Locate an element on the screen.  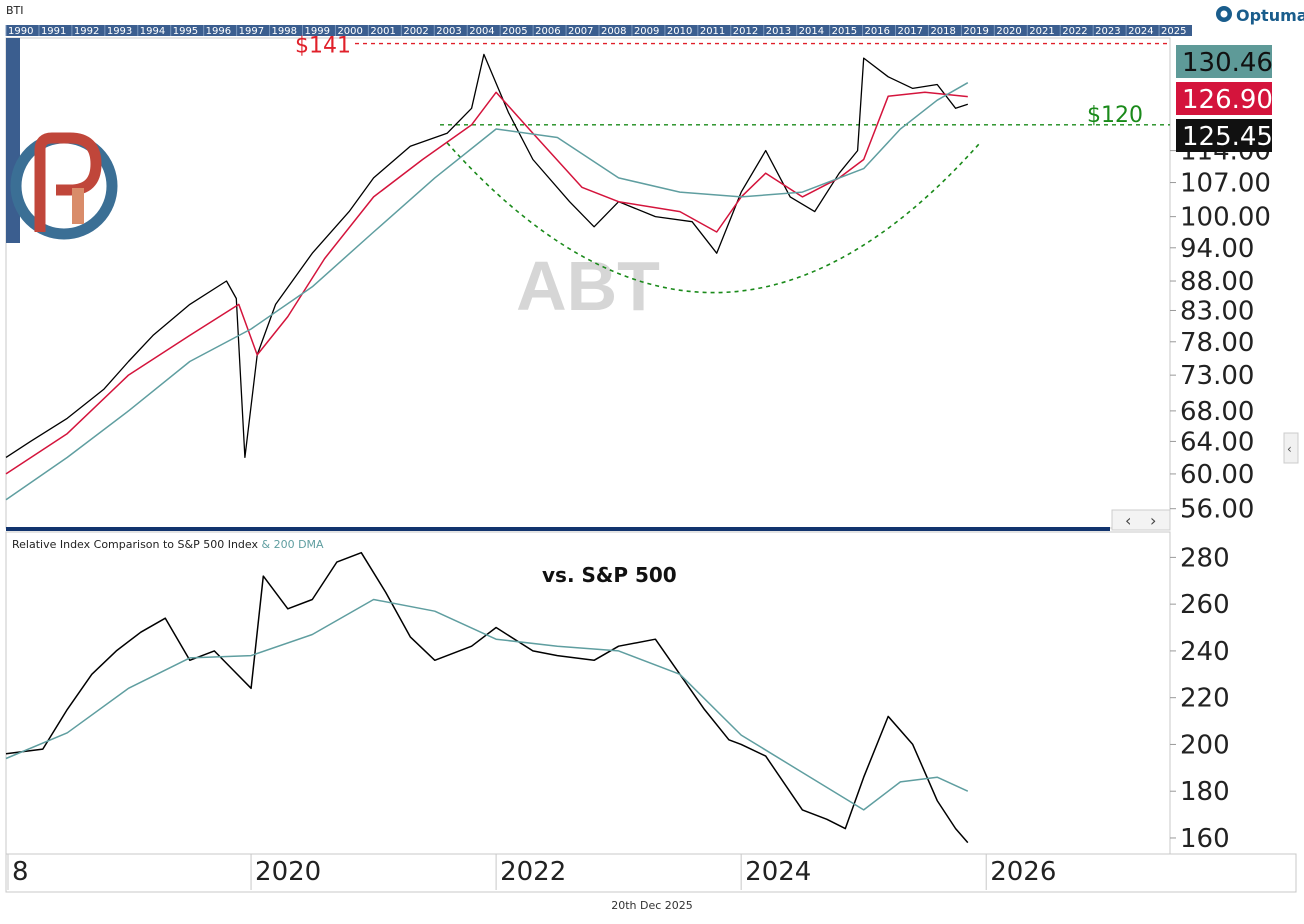
year-strip-label: 1994 is located at coordinates (152, 31).